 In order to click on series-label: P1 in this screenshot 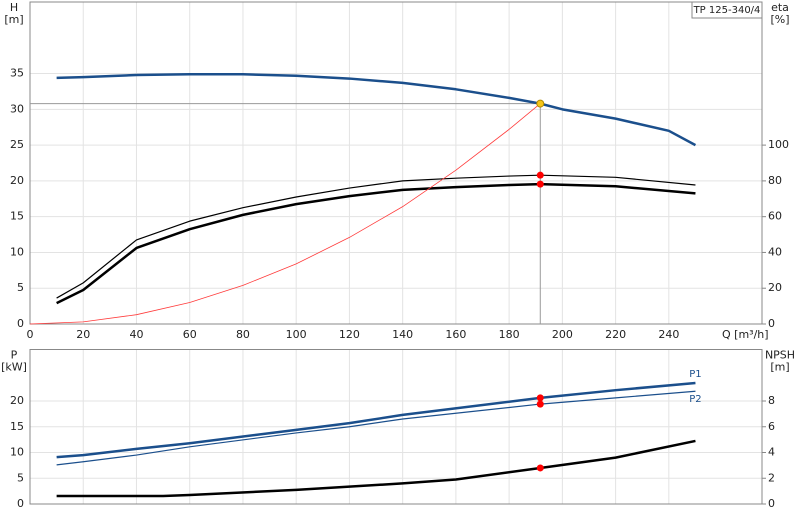, I will do `click(695, 374)`.